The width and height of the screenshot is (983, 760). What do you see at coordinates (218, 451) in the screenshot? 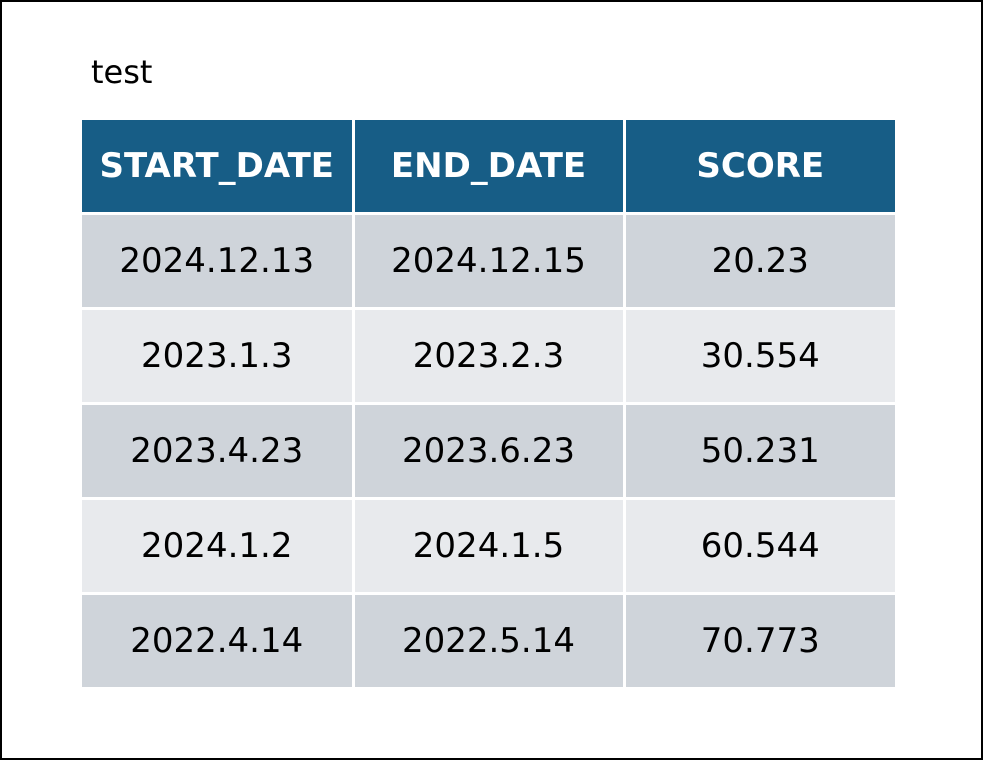
I see `start-date-cell: 2023.4.23` at bounding box center [218, 451].